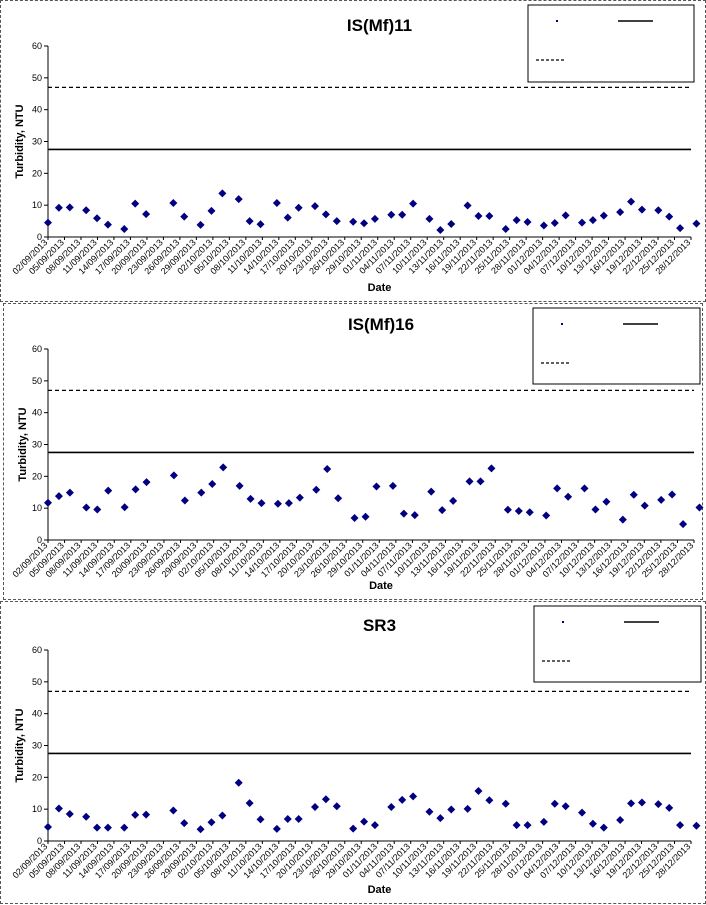 The height and width of the screenshot is (905, 706). What do you see at coordinates (379, 625) in the screenshot?
I see `chart-title: SR3` at bounding box center [379, 625].